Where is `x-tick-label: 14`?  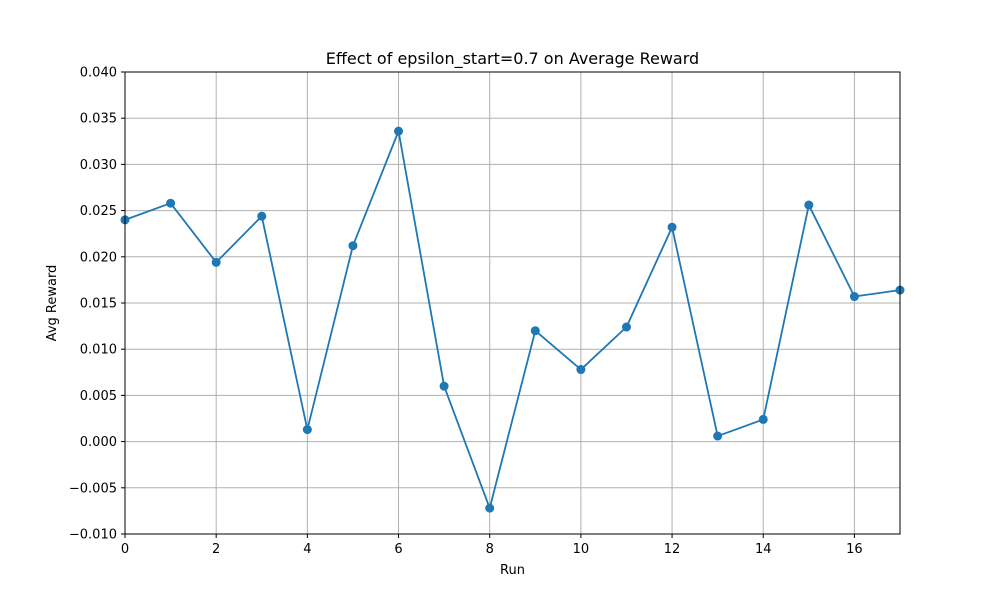 x-tick-label: 14 is located at coordinates (763, 549).